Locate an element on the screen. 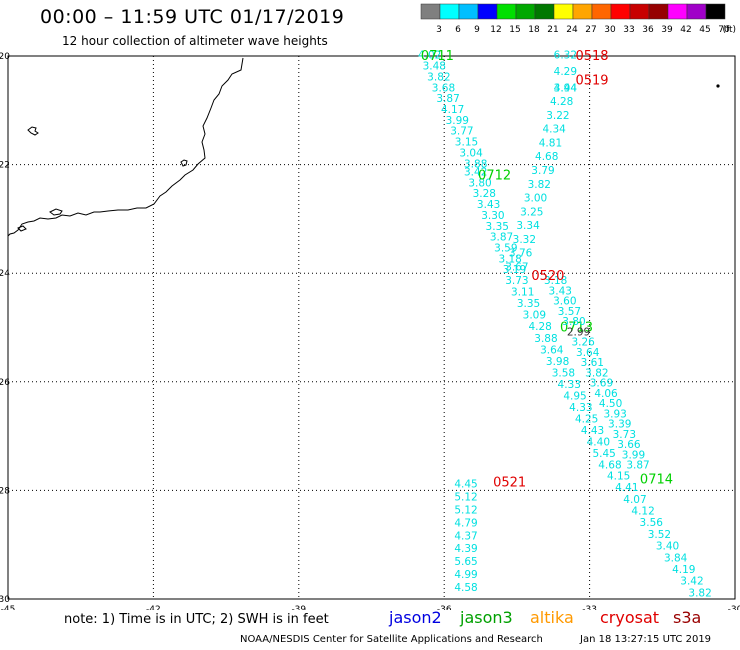 The image size is (740, 650). wave-height-value: 3.84 is located at coordinates (676, 558).